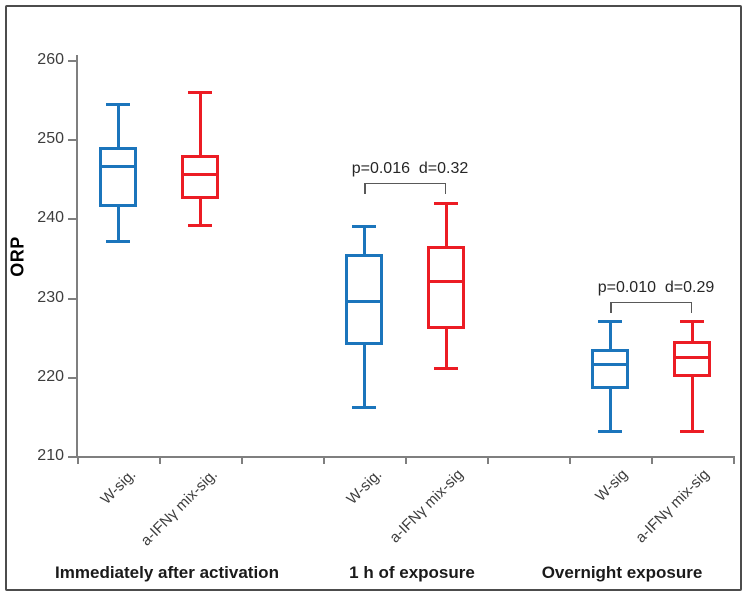 This screenshot has height=596, width=747. What do you see at coordinates (50, 297) in the screenshot?
I see `y-tick-label: 230` at bounding box center [50, 297].